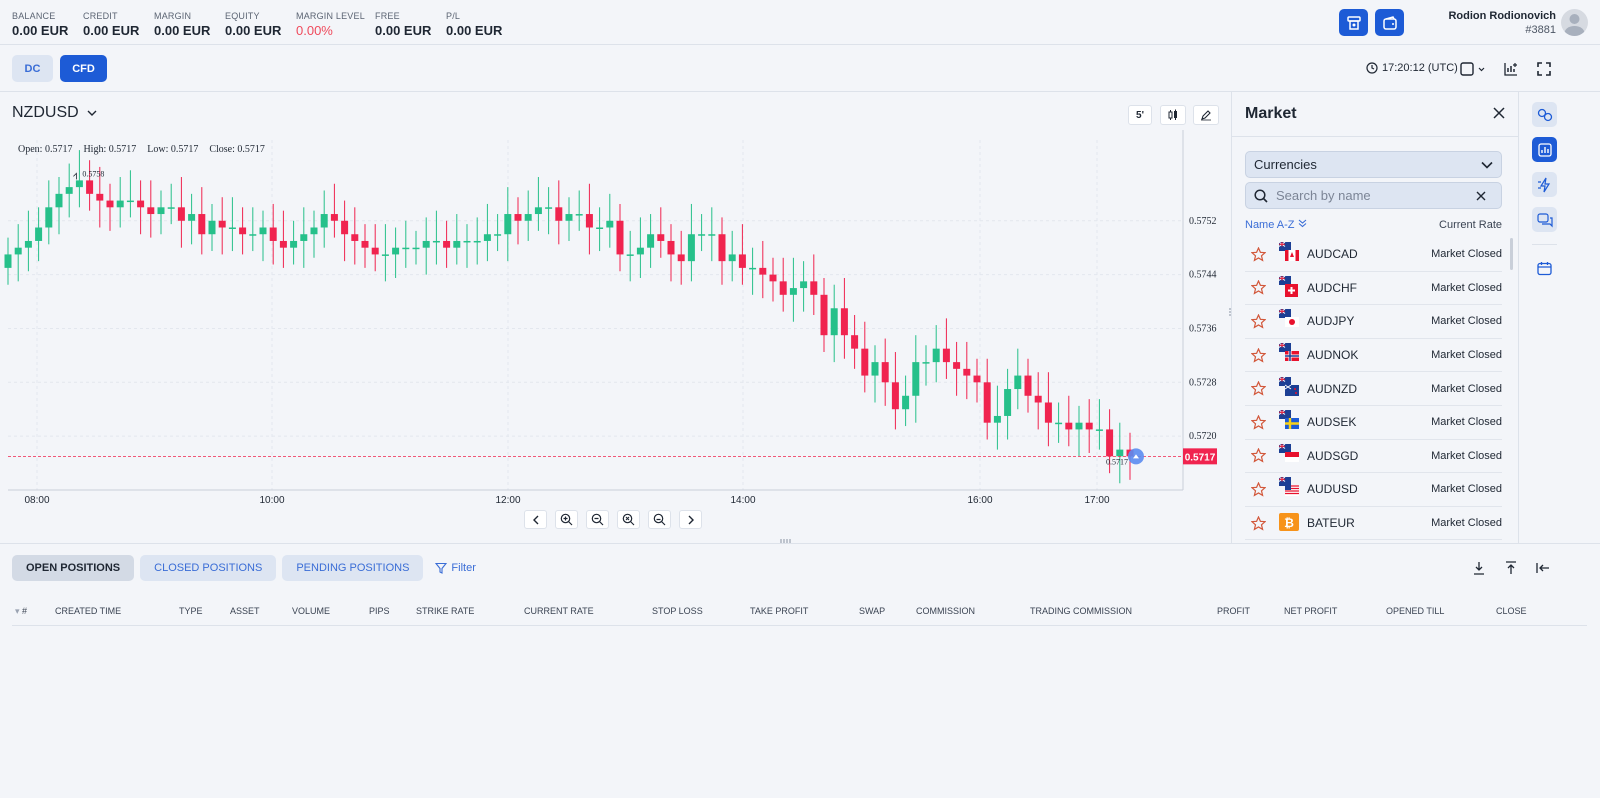 This screenshot has height=798, width=1600. What do you see at coordinates (1502, 23) in the screenshot?
I see `user-info: Rodion Rodionovich #3881` at bounding box center [1502, 23].